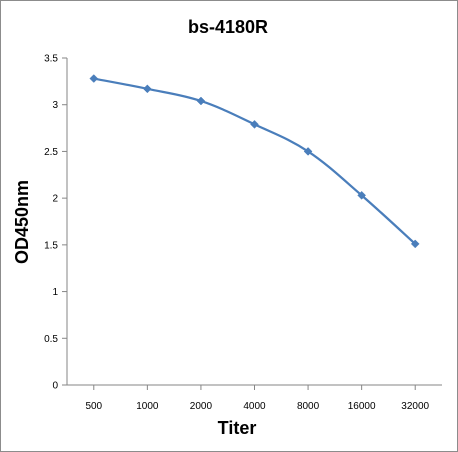 This screenshot has width=458, height=452. What do you see at coordinates (55, 199) in the screenshot?
I see `y-tick-label: 2` at bounding box center [55, 199].